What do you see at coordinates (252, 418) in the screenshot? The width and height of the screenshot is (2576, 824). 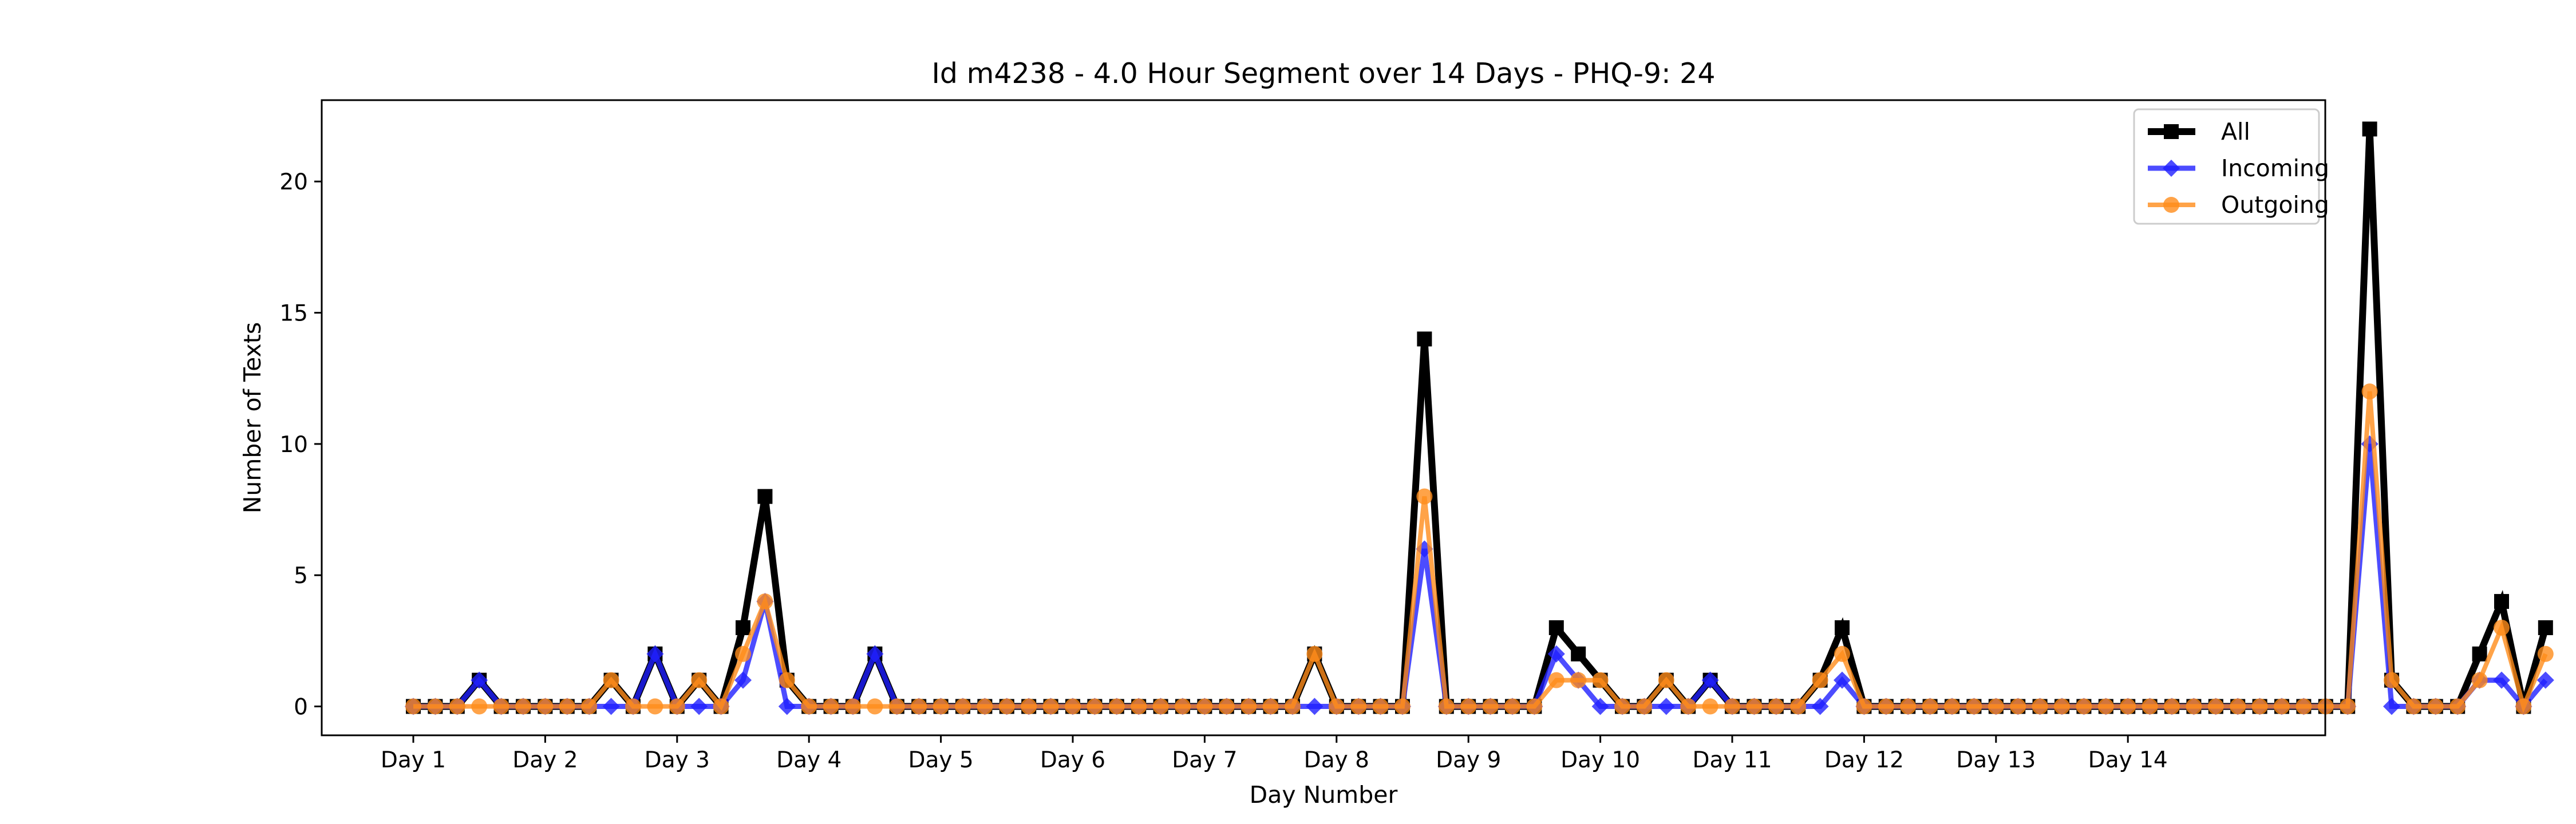 I see `y-axis-title: Number of Texts` at bounding box center [252, 418].